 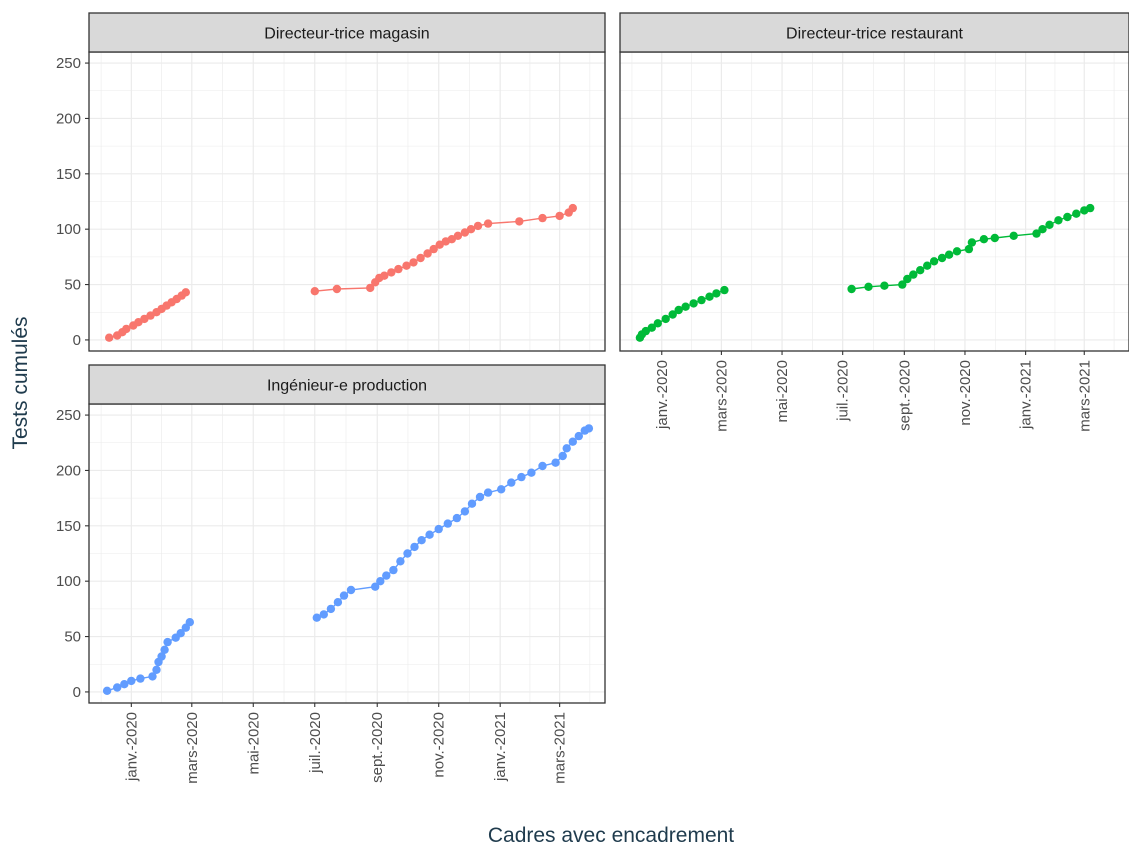 I want to click on x-tick-label: mai-2020, so click(x=253, y=743).